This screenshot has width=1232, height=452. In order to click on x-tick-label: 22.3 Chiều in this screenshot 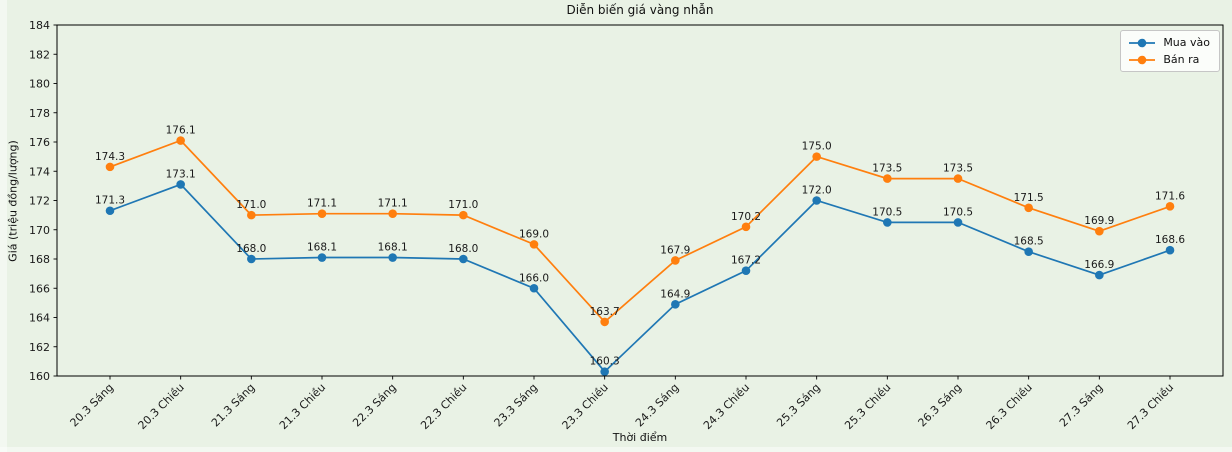, I will do `click(443, 406)`.